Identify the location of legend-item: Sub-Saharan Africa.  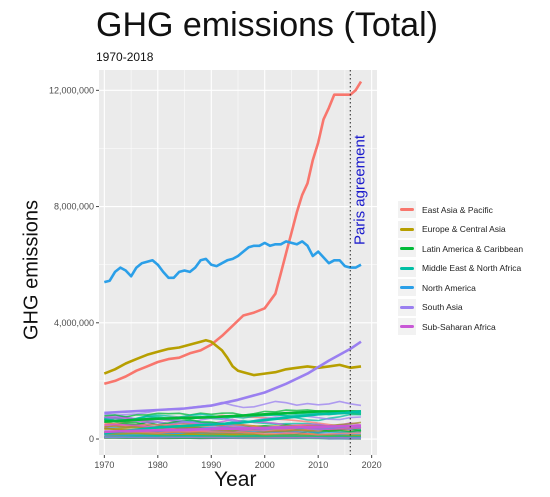
(460, 327).